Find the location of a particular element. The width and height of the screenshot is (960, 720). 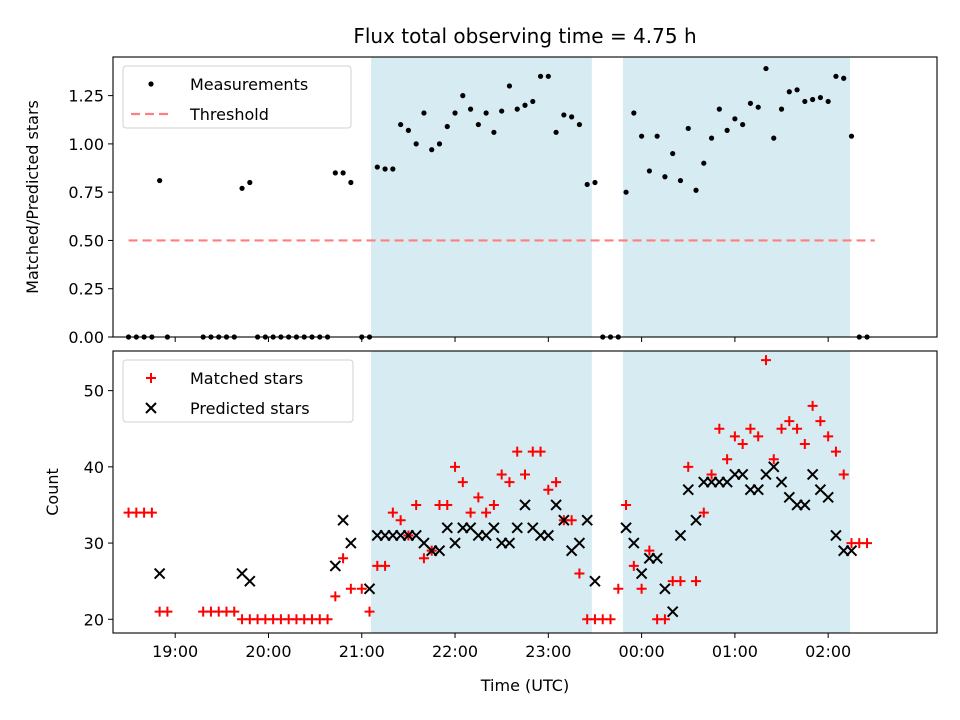

y-axis-label: Matched/Predicted stars is located at coordinates (32, 197).